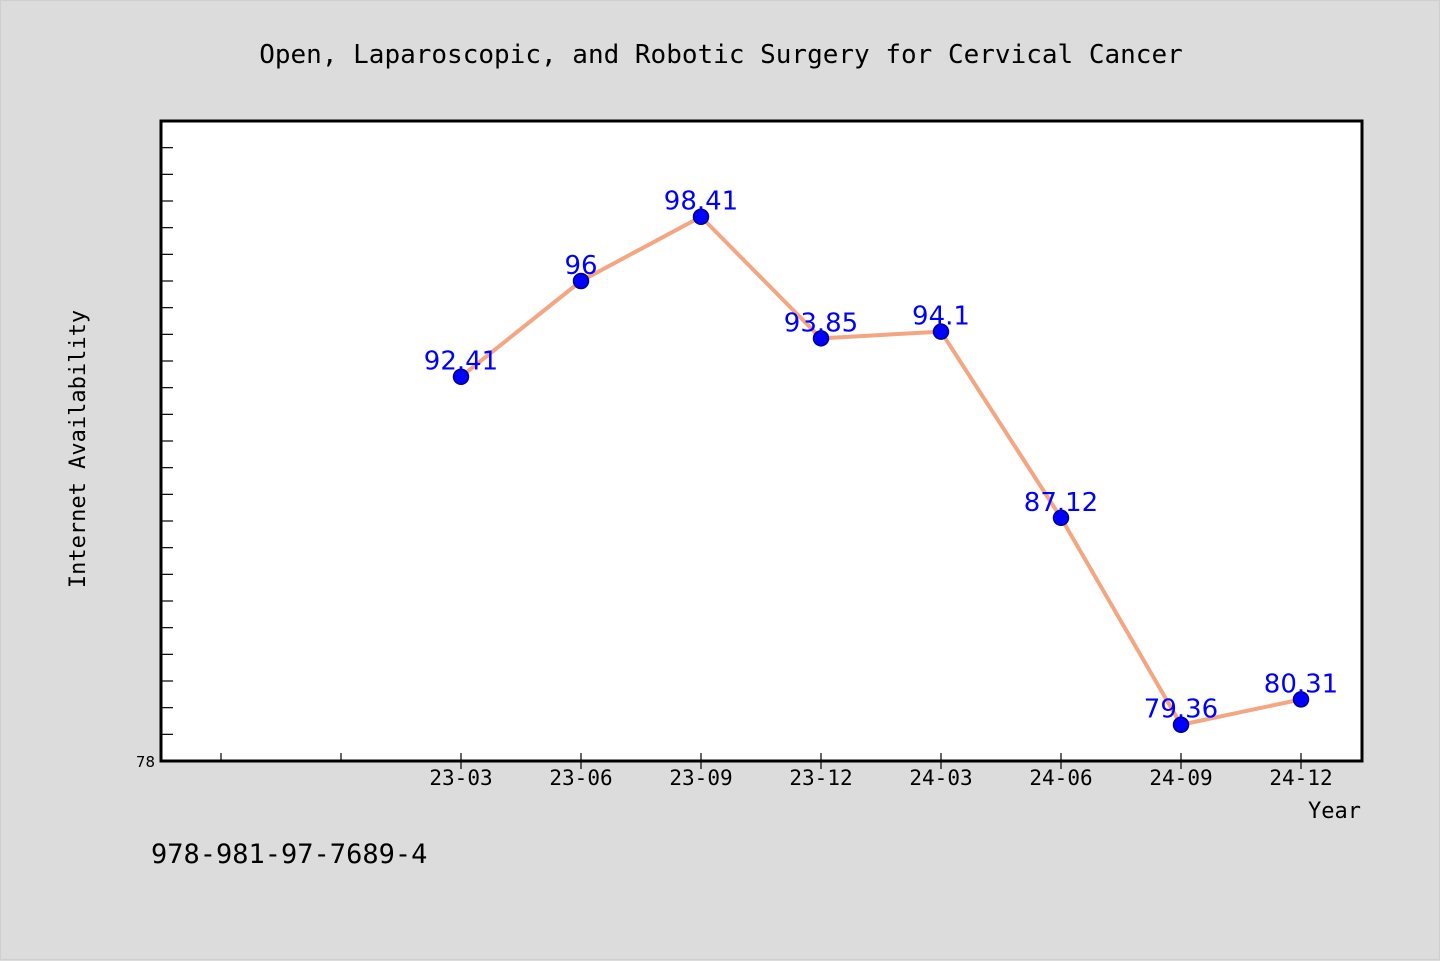  Describe the element at coordinates (1060, 778) in the screenshot. I see `x-tick-label: 24-06` at that location.